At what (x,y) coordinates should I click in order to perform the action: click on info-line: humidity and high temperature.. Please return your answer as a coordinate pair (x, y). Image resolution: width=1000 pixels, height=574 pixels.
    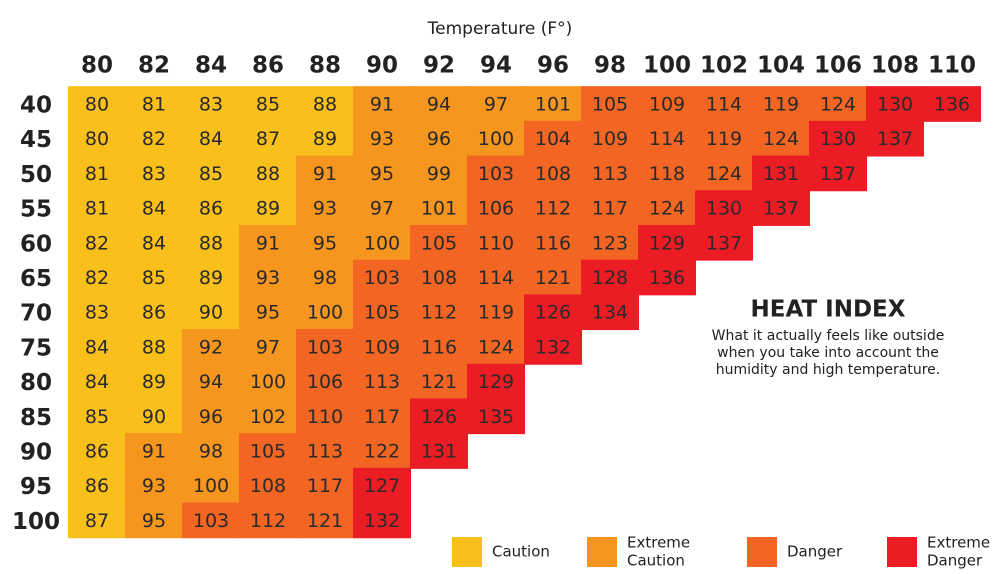
    Looking at the image, I should click on (828, 370).